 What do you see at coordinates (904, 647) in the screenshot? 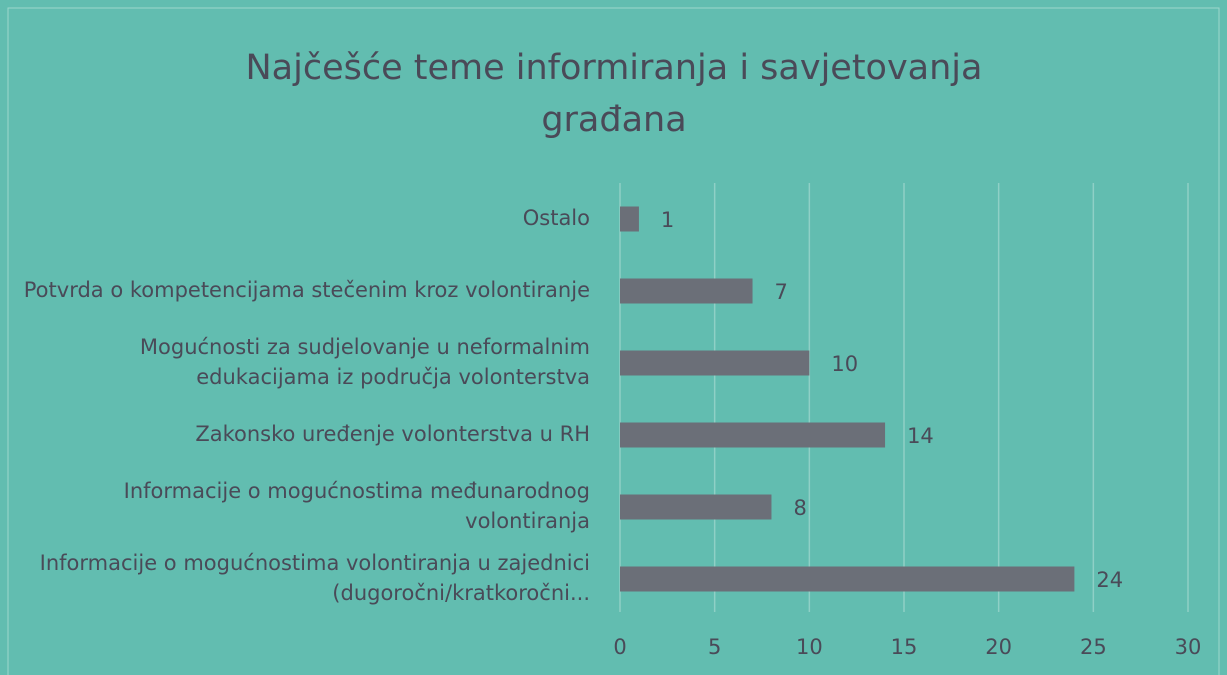
I see `x-tick-label: 15` at bounding box center [904, 647].